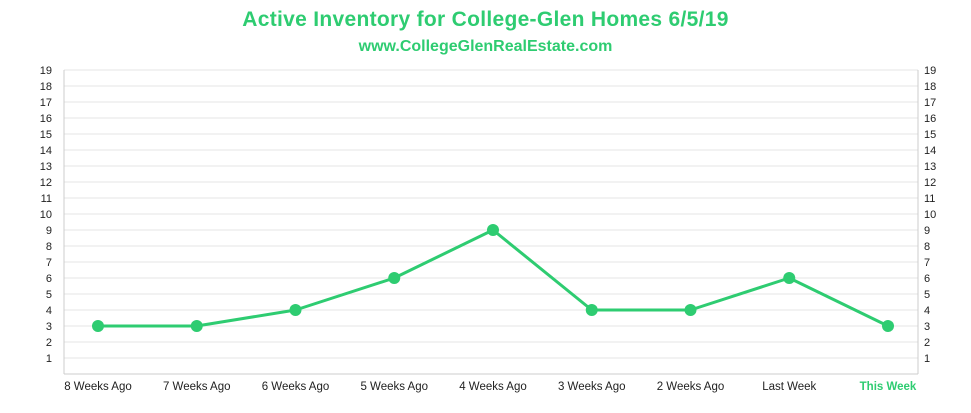 This screenshot has height=413, width=971. Describe the element at coordinates (46, 183) in the screenshot. I see `y-tick-label-left: 12` at that location.